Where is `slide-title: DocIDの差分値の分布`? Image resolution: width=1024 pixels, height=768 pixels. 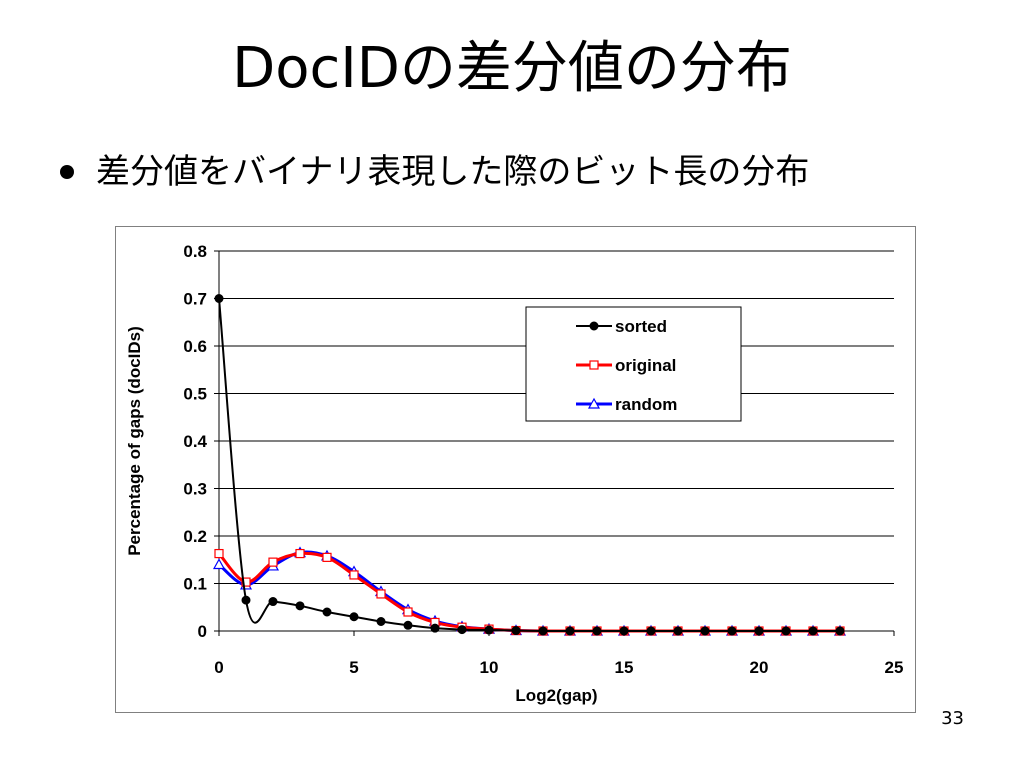 slide-title: DocIDの差分値の分布 is located at coordinates (512, 68).